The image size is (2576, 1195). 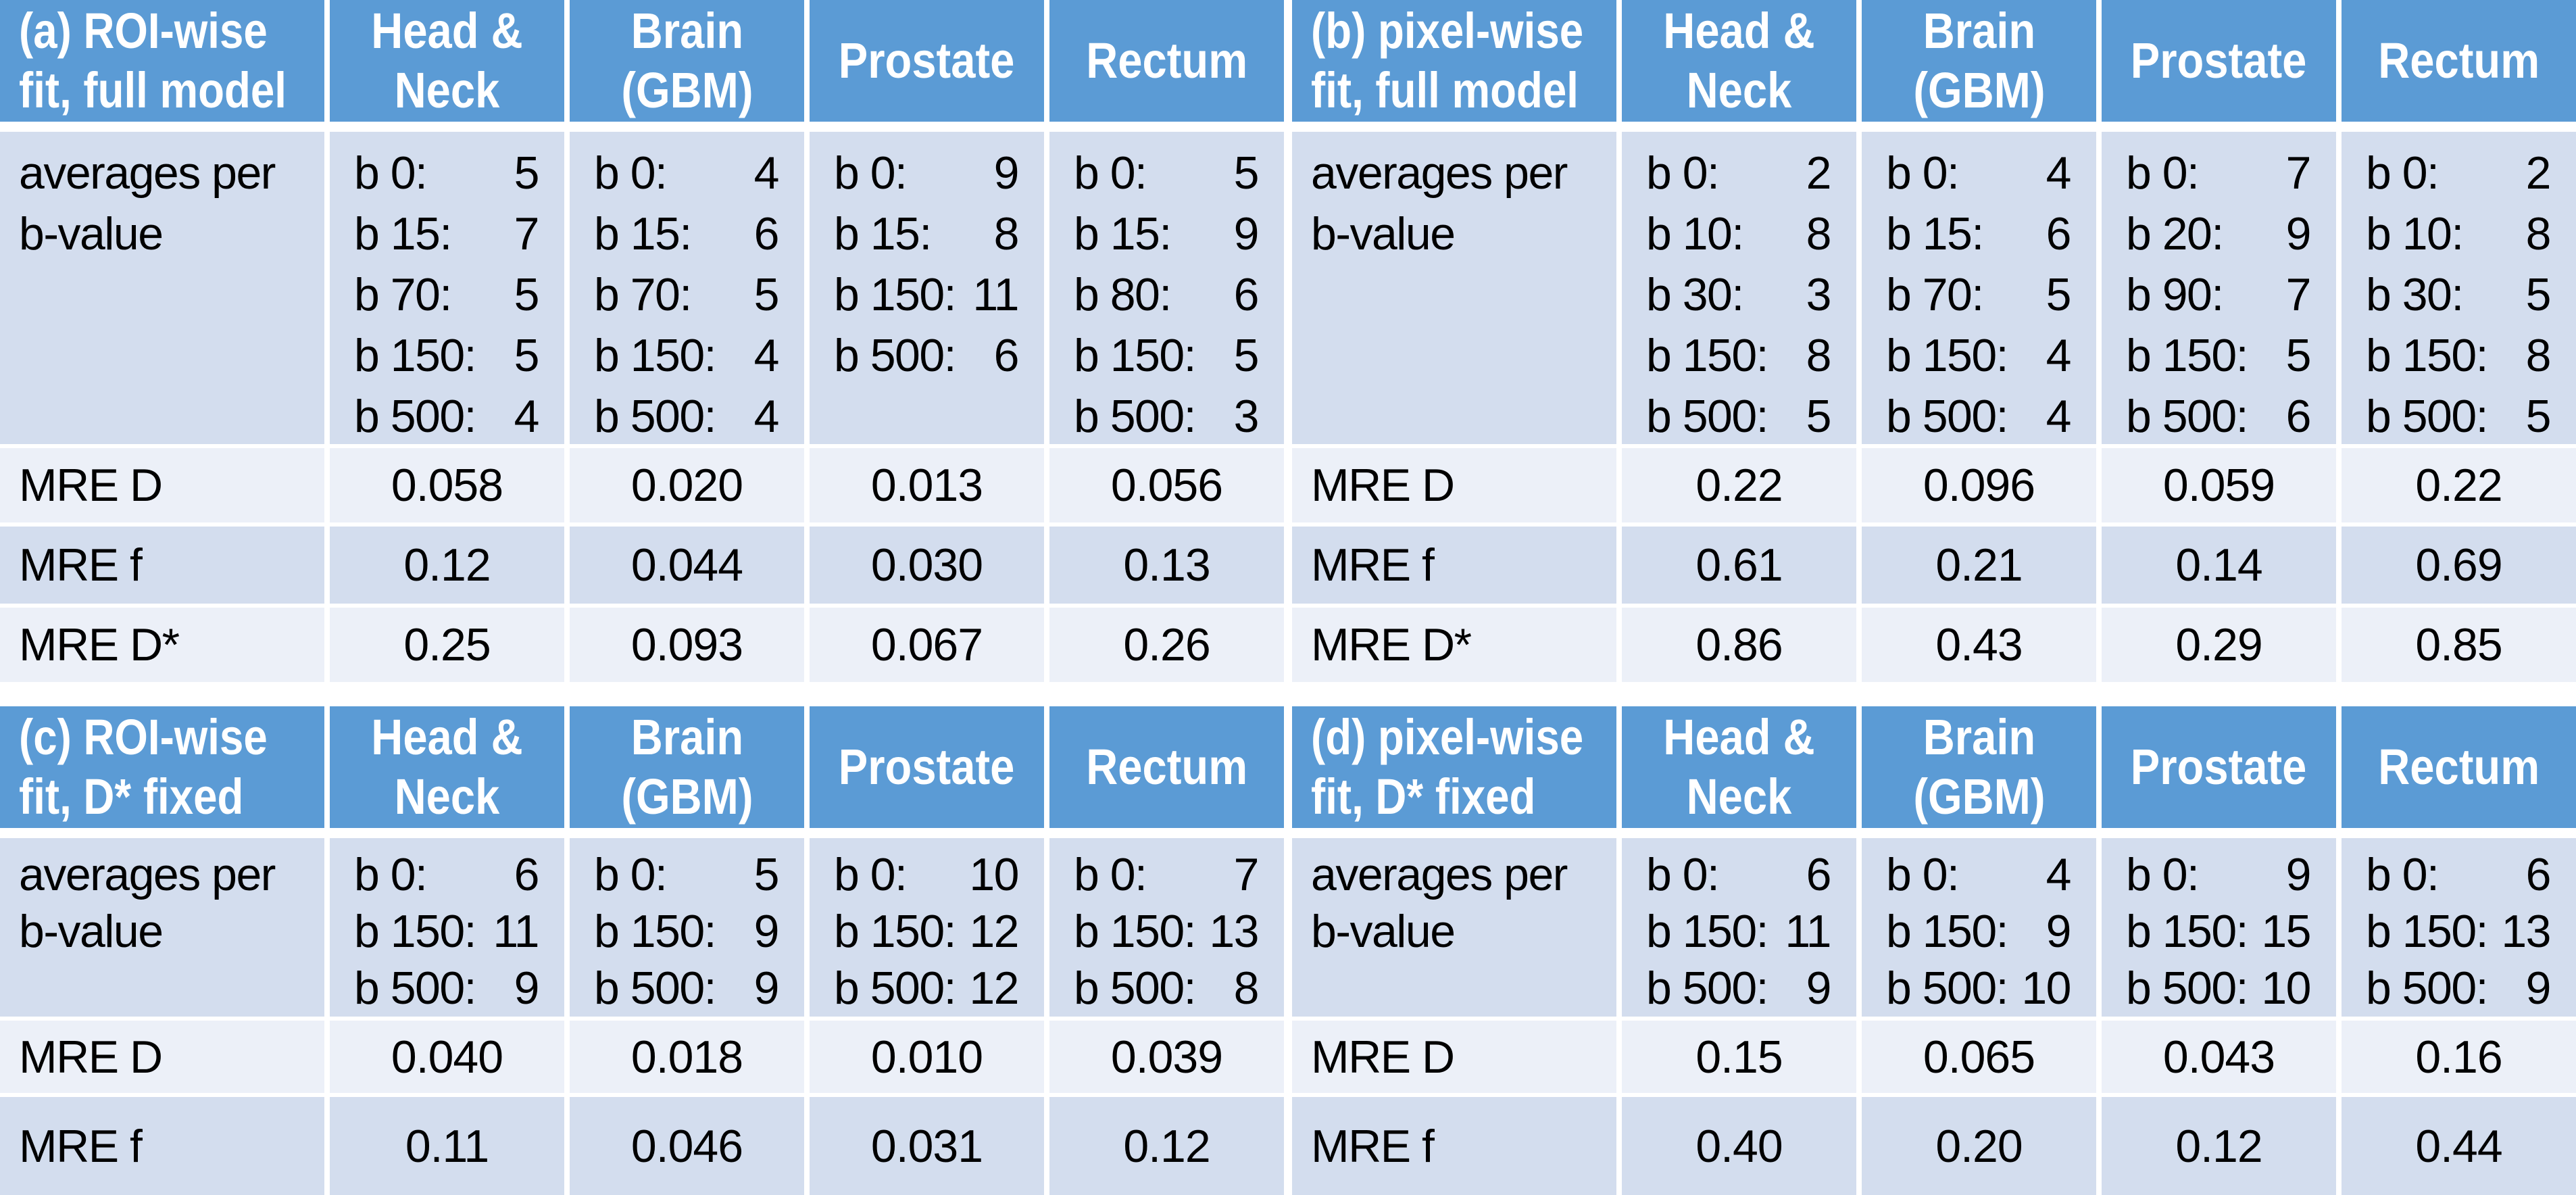 I want to click on metric-value-text: 0.61, so click(x=1739, y=565).